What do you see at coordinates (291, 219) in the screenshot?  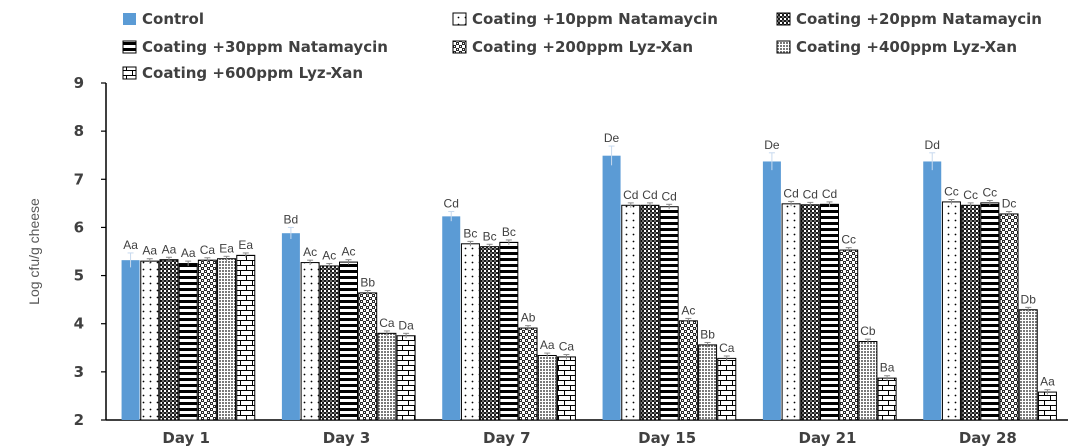 I see `data-label: Bd` at bounding box center [291, 219].